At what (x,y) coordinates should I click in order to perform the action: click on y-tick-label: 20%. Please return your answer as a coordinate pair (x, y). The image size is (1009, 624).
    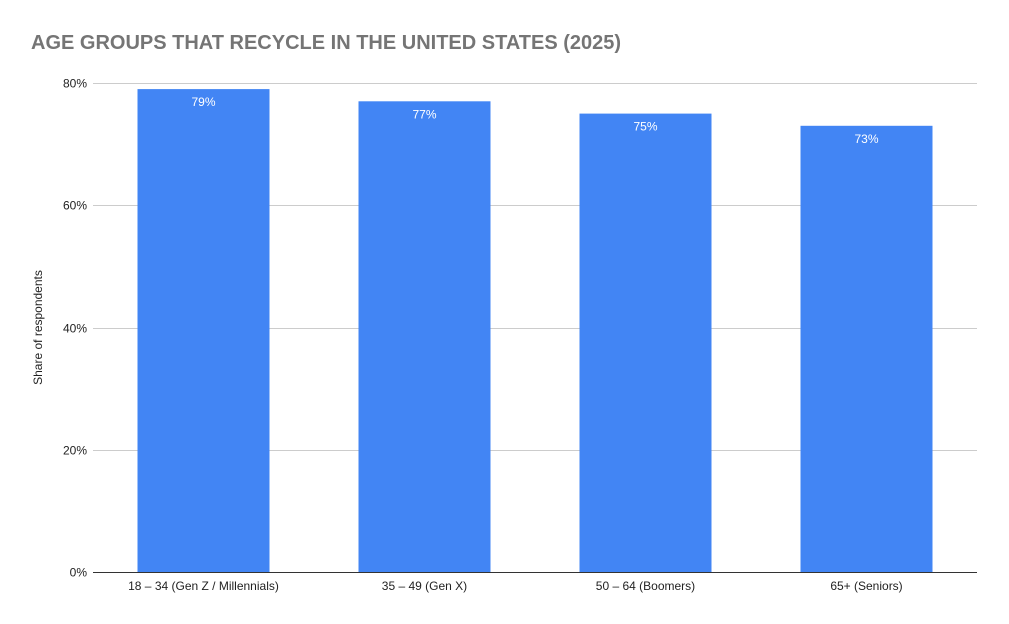
    Looking at the image, I should click on (75, 451).